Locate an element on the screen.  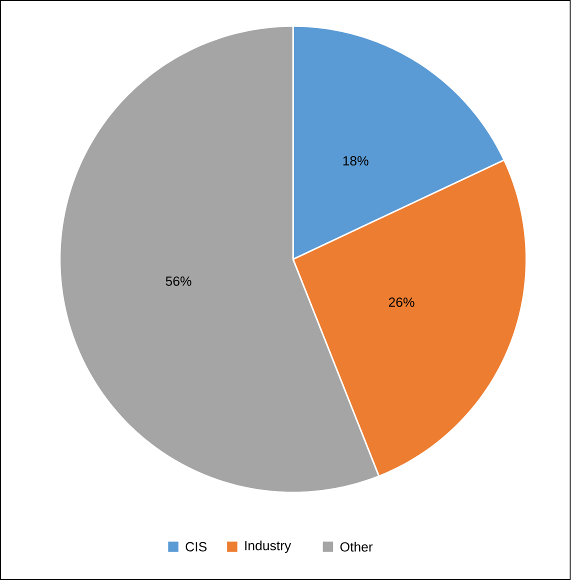
legend-label: CIS is located at coordinates (196, 547).